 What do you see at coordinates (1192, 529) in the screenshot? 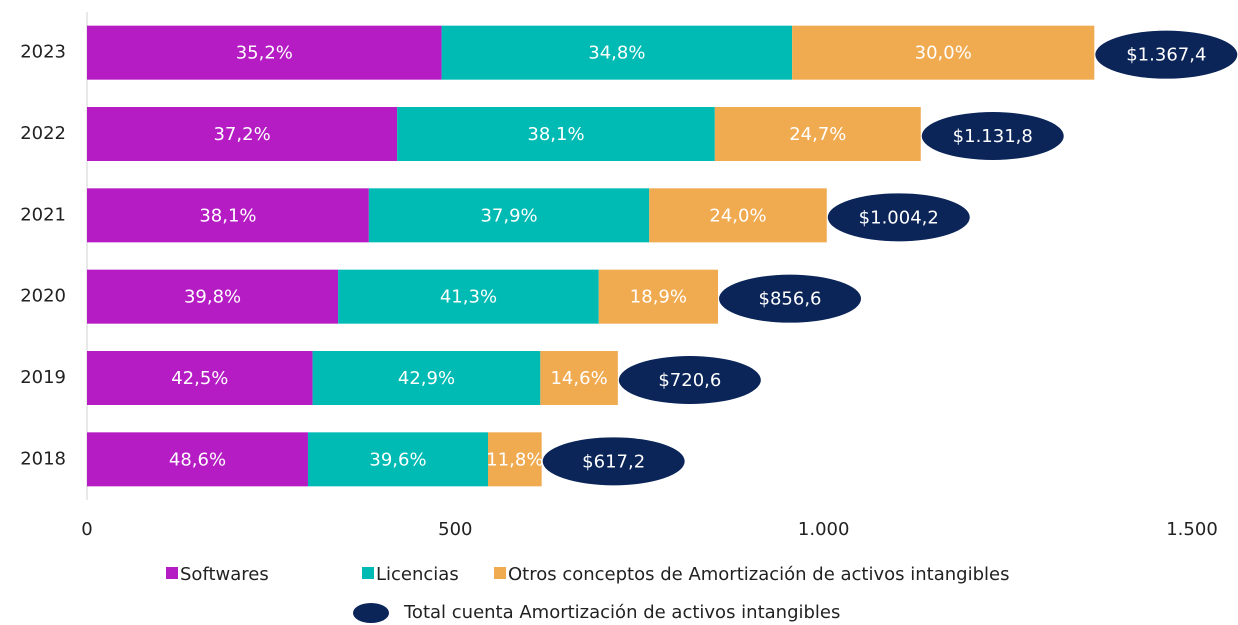
I see `x-tick-label: 1.500` at bounding box center [1192, 529].